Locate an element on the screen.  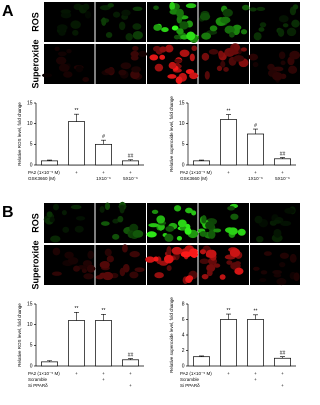
y-tick-label: 2 is located at coordinates (183, 351).